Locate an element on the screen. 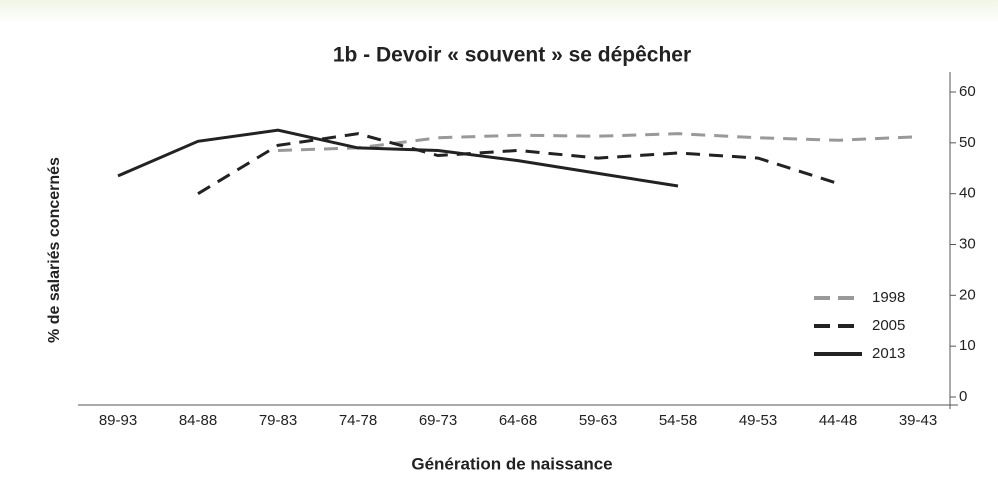 The width and height of the screenshot is (998, 481). x-tick-label: 49-53 is located at coordinates (758, 420).